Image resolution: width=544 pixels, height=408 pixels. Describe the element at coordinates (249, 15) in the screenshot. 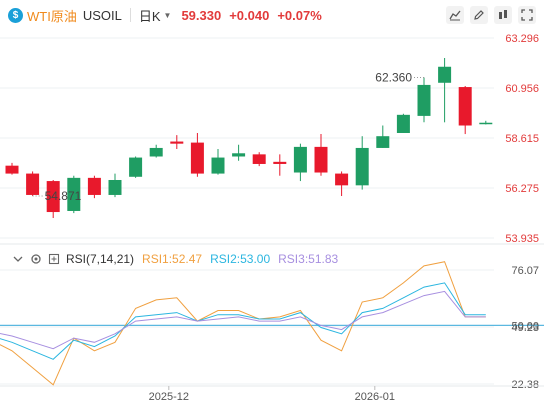

I see `price-change: +0.040` at that location.